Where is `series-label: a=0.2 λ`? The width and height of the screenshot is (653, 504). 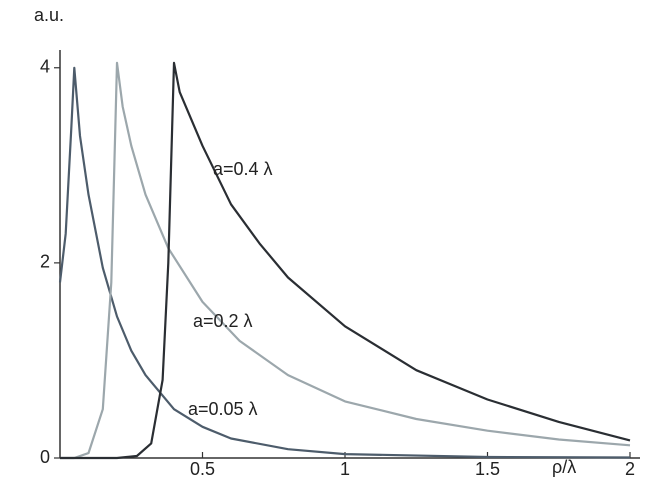 series-label: a=0.2 λ is located at coordinates (223, 321).